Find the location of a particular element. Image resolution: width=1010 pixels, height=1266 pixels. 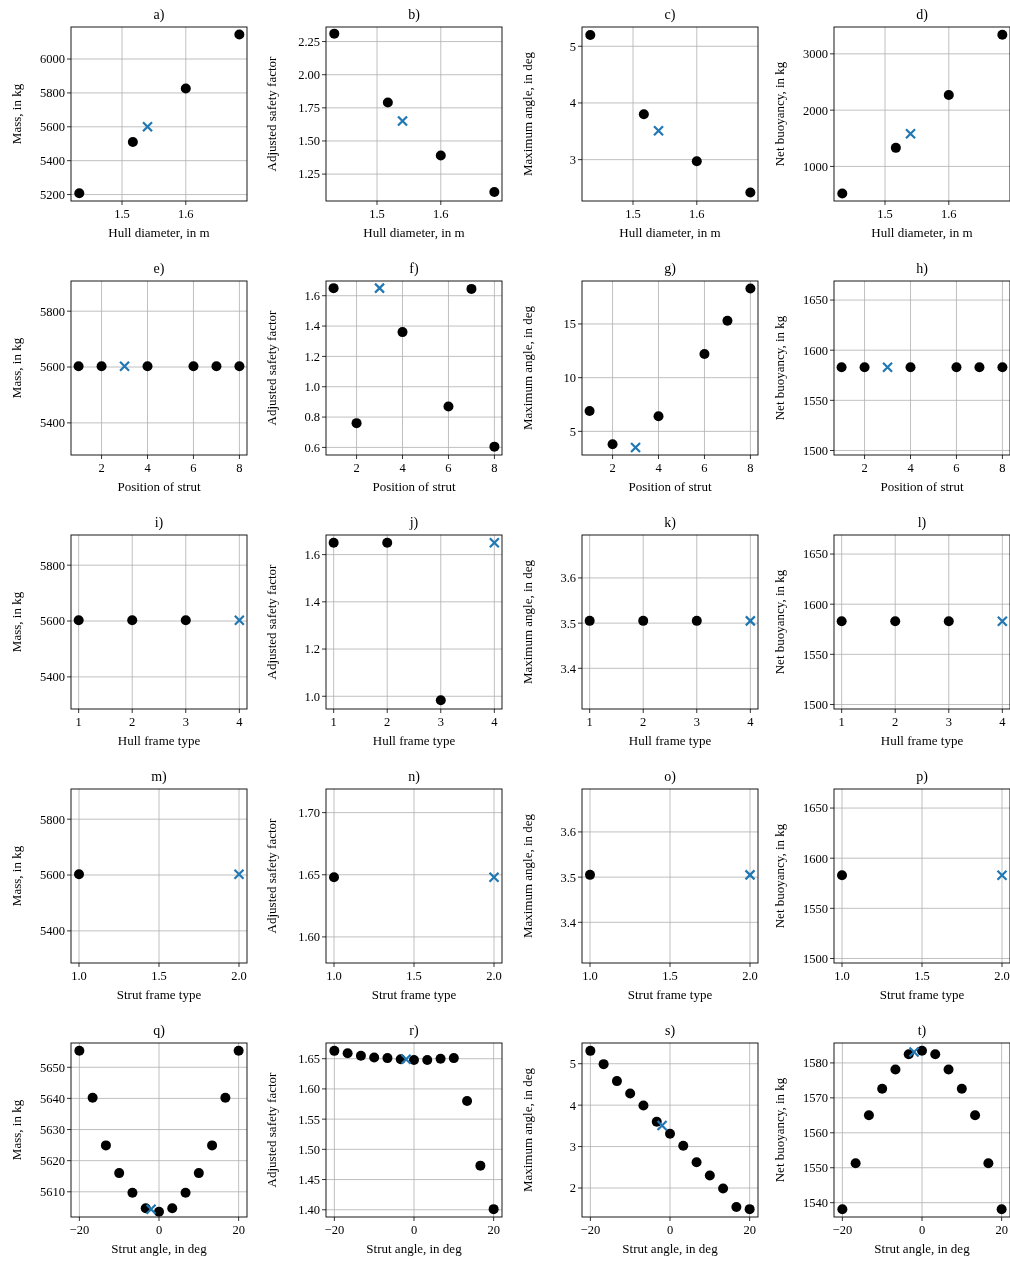

y-tick-label: 5800 is located at coordinates (52, 93).